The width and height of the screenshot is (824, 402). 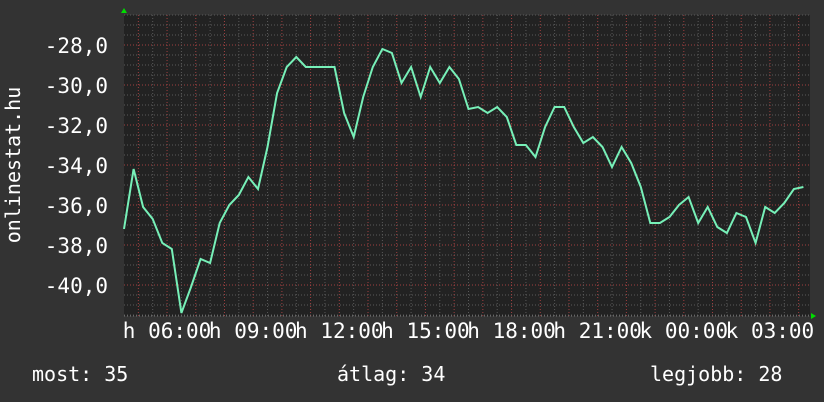 I want to click on x-tick-label: h 06:00, so click(x=167, y=331).